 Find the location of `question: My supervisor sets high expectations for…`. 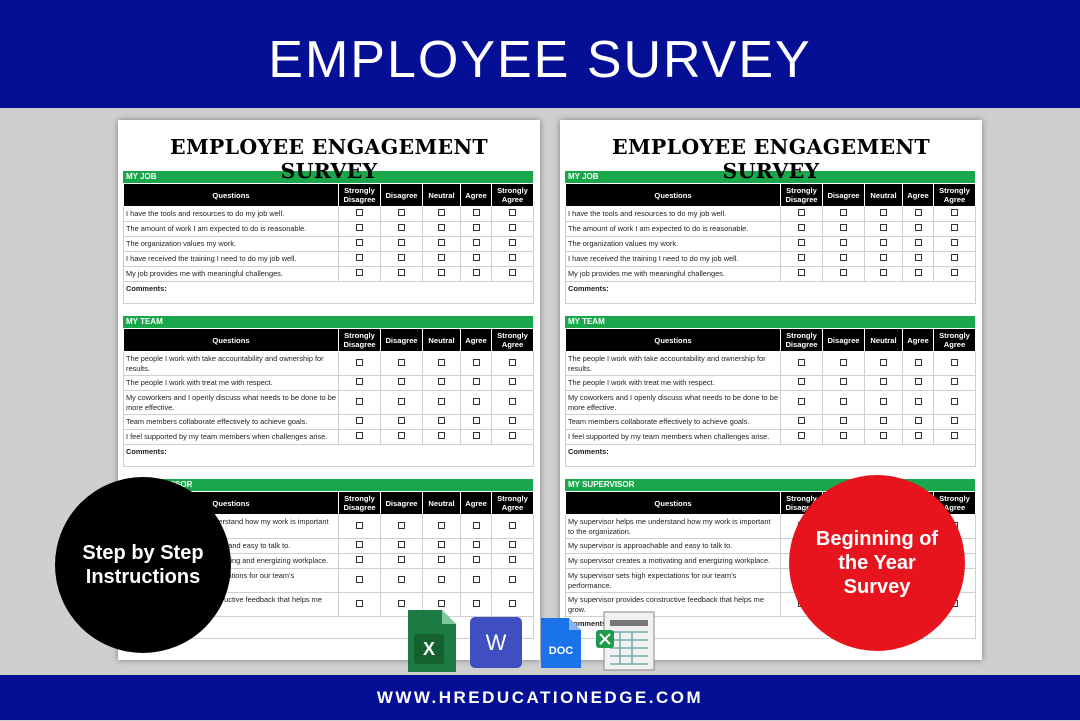

question: My supervisor sets high expectations for… is located at coordinates (673, 580).